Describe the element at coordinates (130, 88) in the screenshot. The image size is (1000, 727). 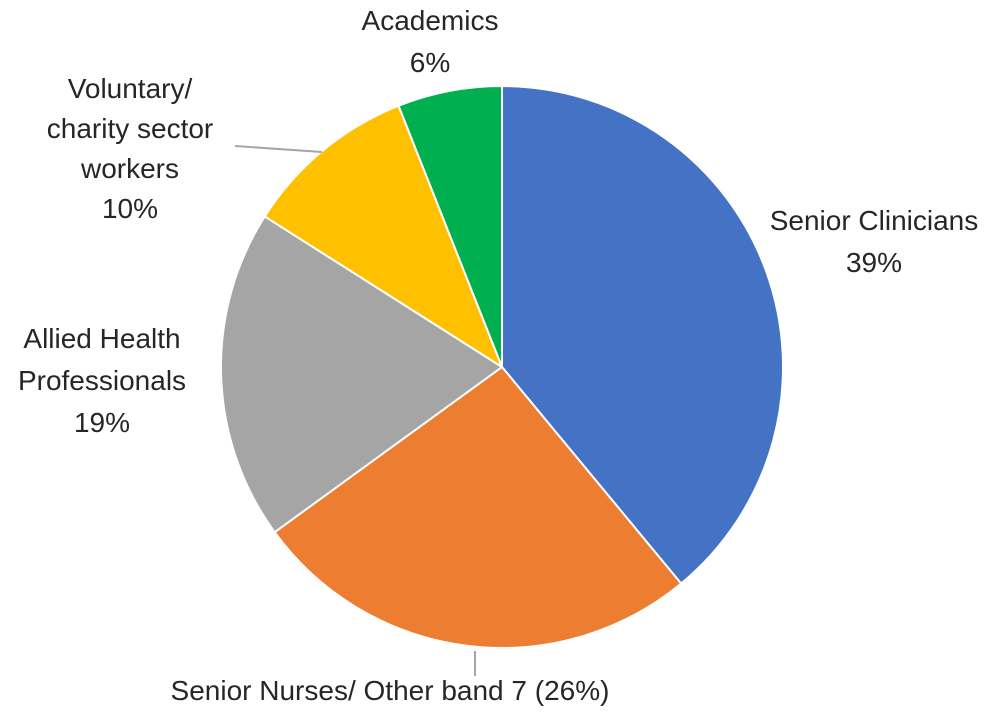
I see `slice-label-line: Voluntary/` at that location.